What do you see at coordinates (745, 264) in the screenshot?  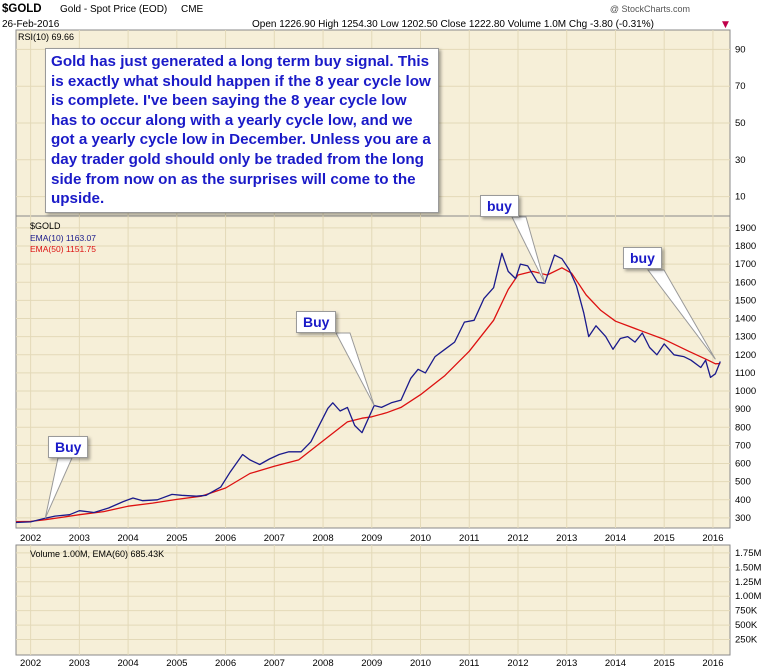 I see `price-tick-label: 1700` at bounding box center [745, 264].